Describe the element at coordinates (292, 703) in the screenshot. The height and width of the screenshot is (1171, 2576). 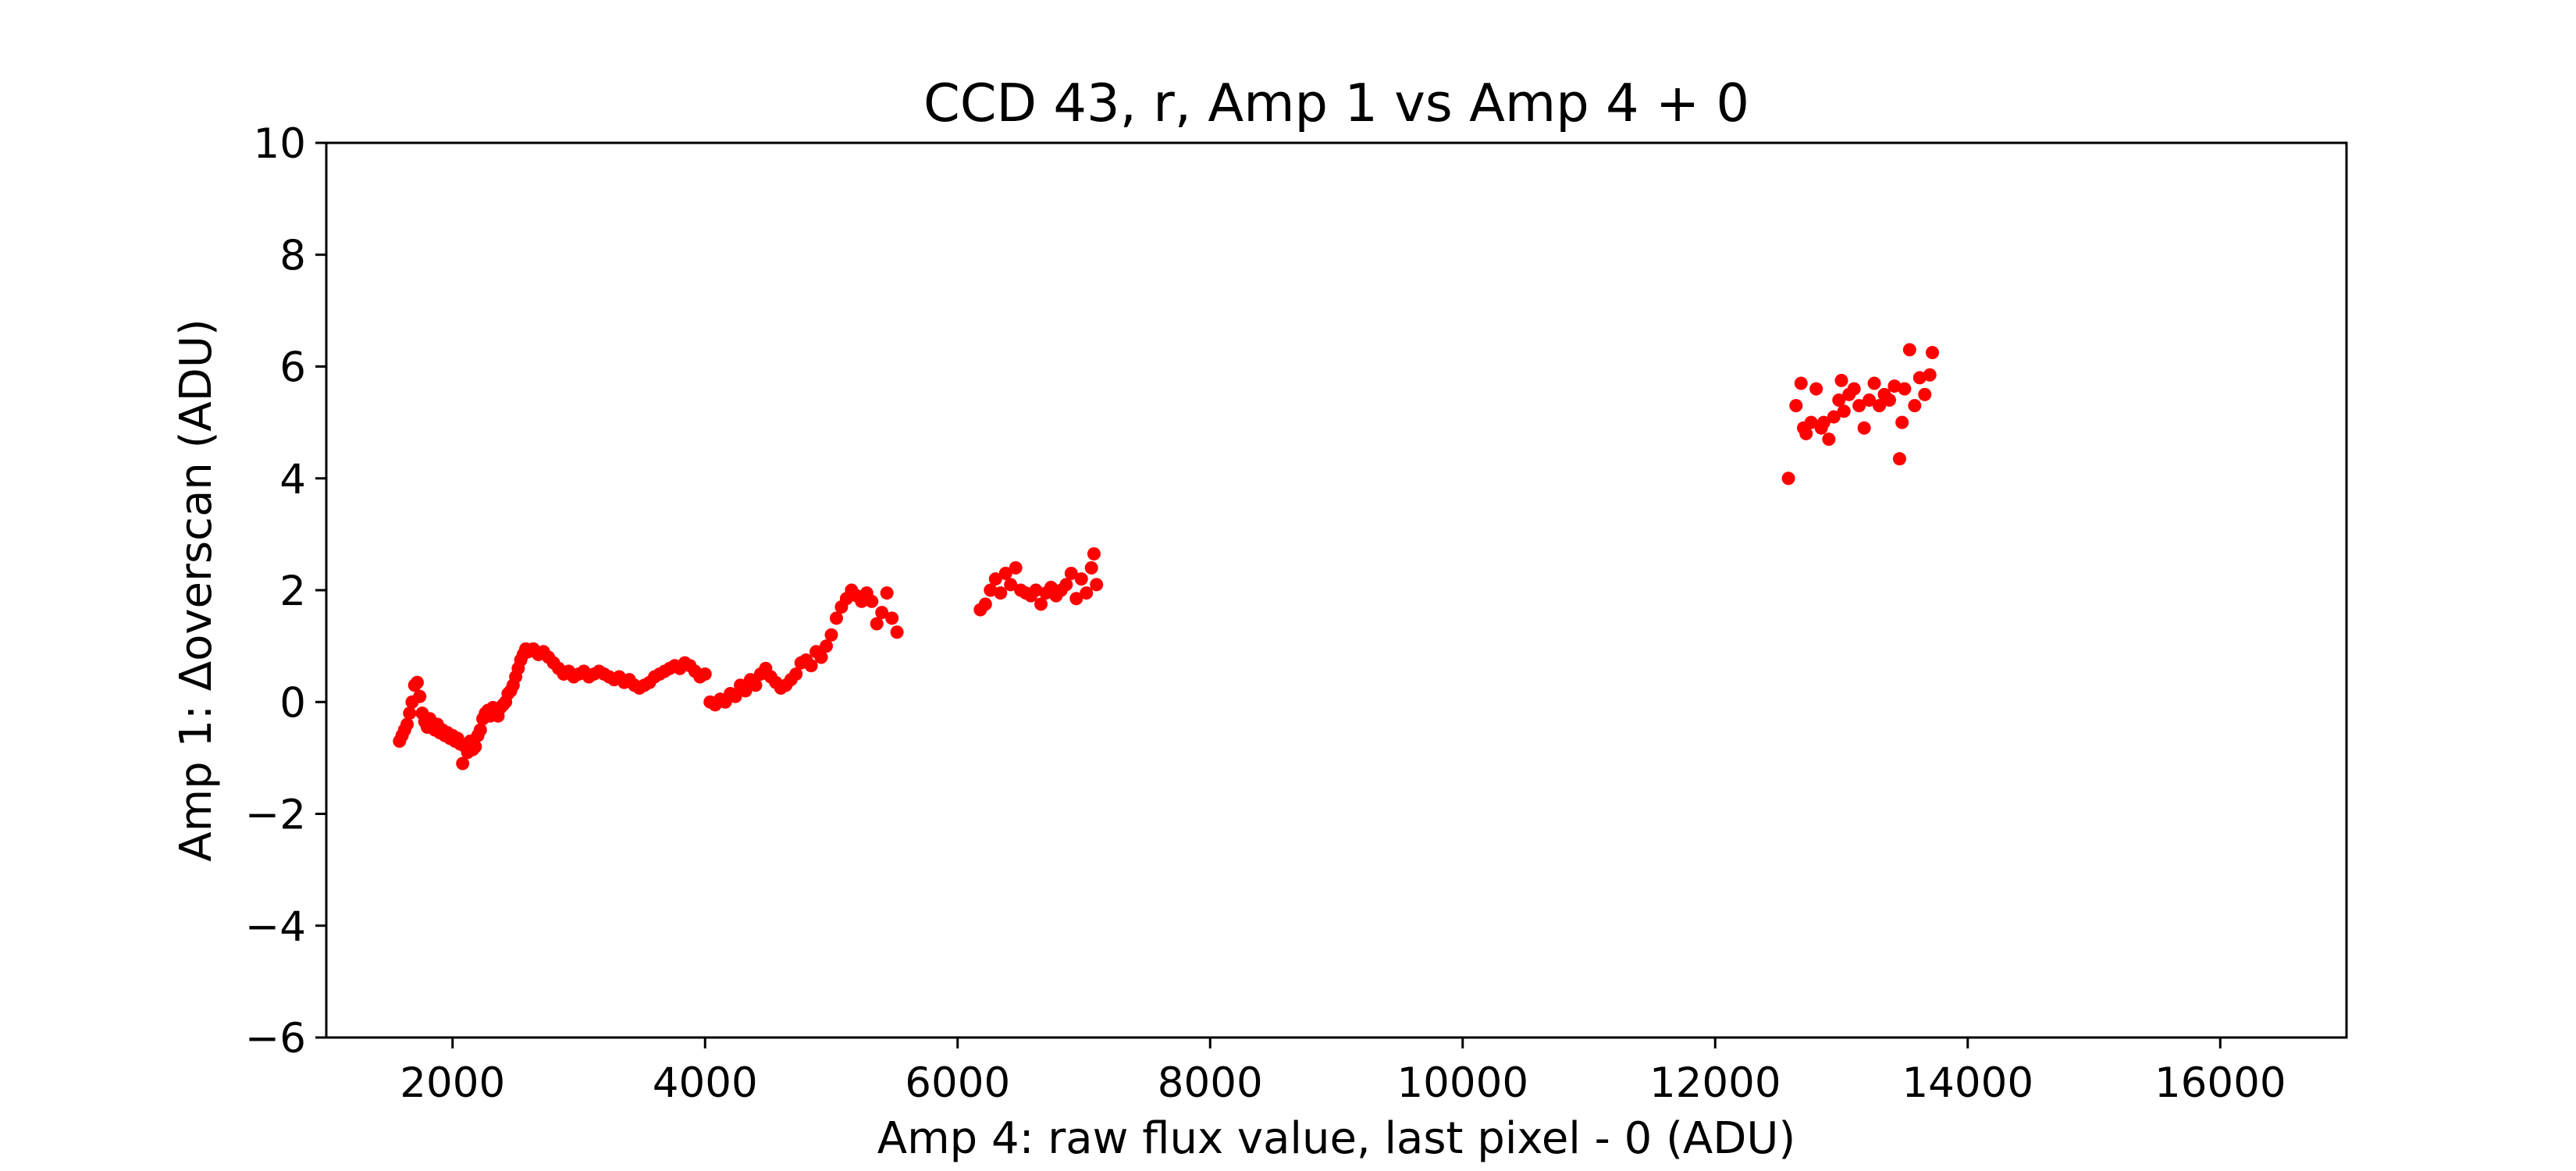
I see `y-tick-label: 0` at that location.